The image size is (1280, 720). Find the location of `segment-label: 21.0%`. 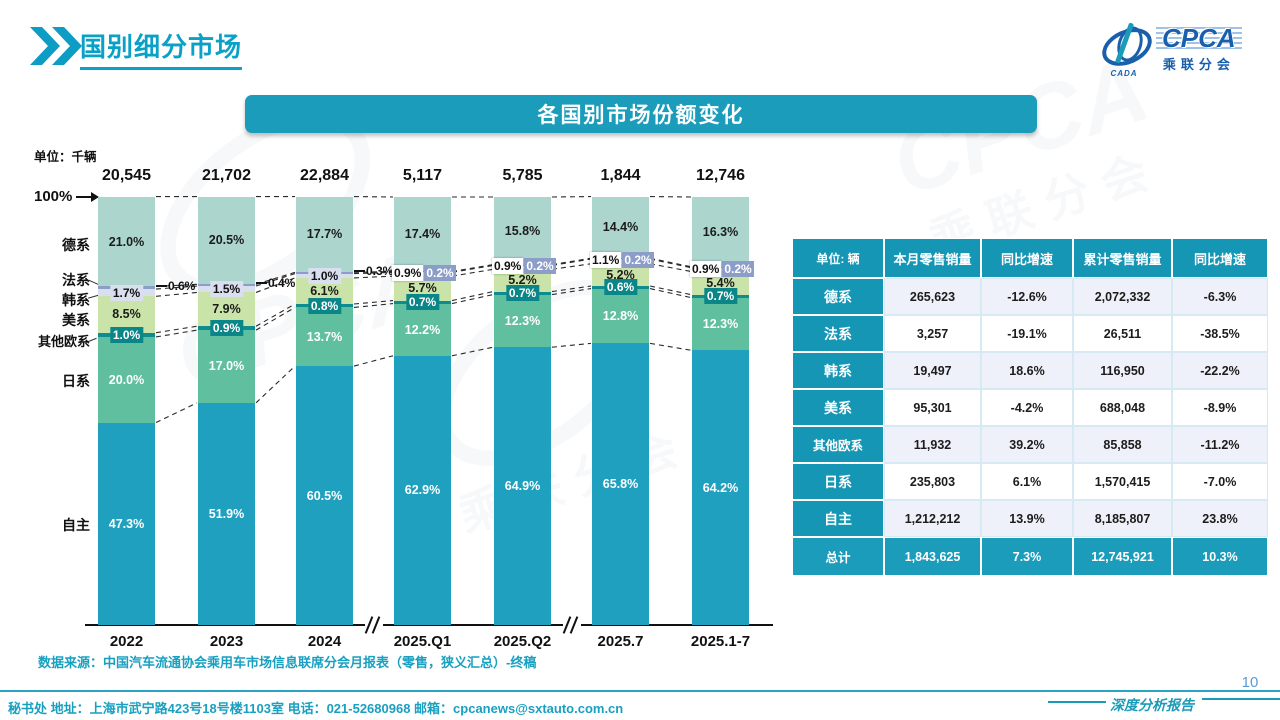

segment-label: 21.0% is located at coordinates (126, 241).